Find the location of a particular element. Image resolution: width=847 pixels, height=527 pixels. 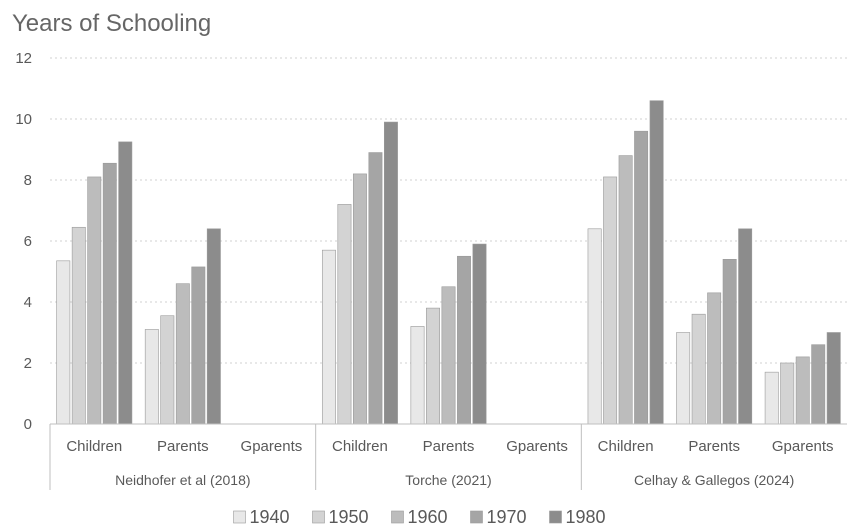

legend: 1940 1950 1960 1970 1980 is located at coordinates (419, 517).